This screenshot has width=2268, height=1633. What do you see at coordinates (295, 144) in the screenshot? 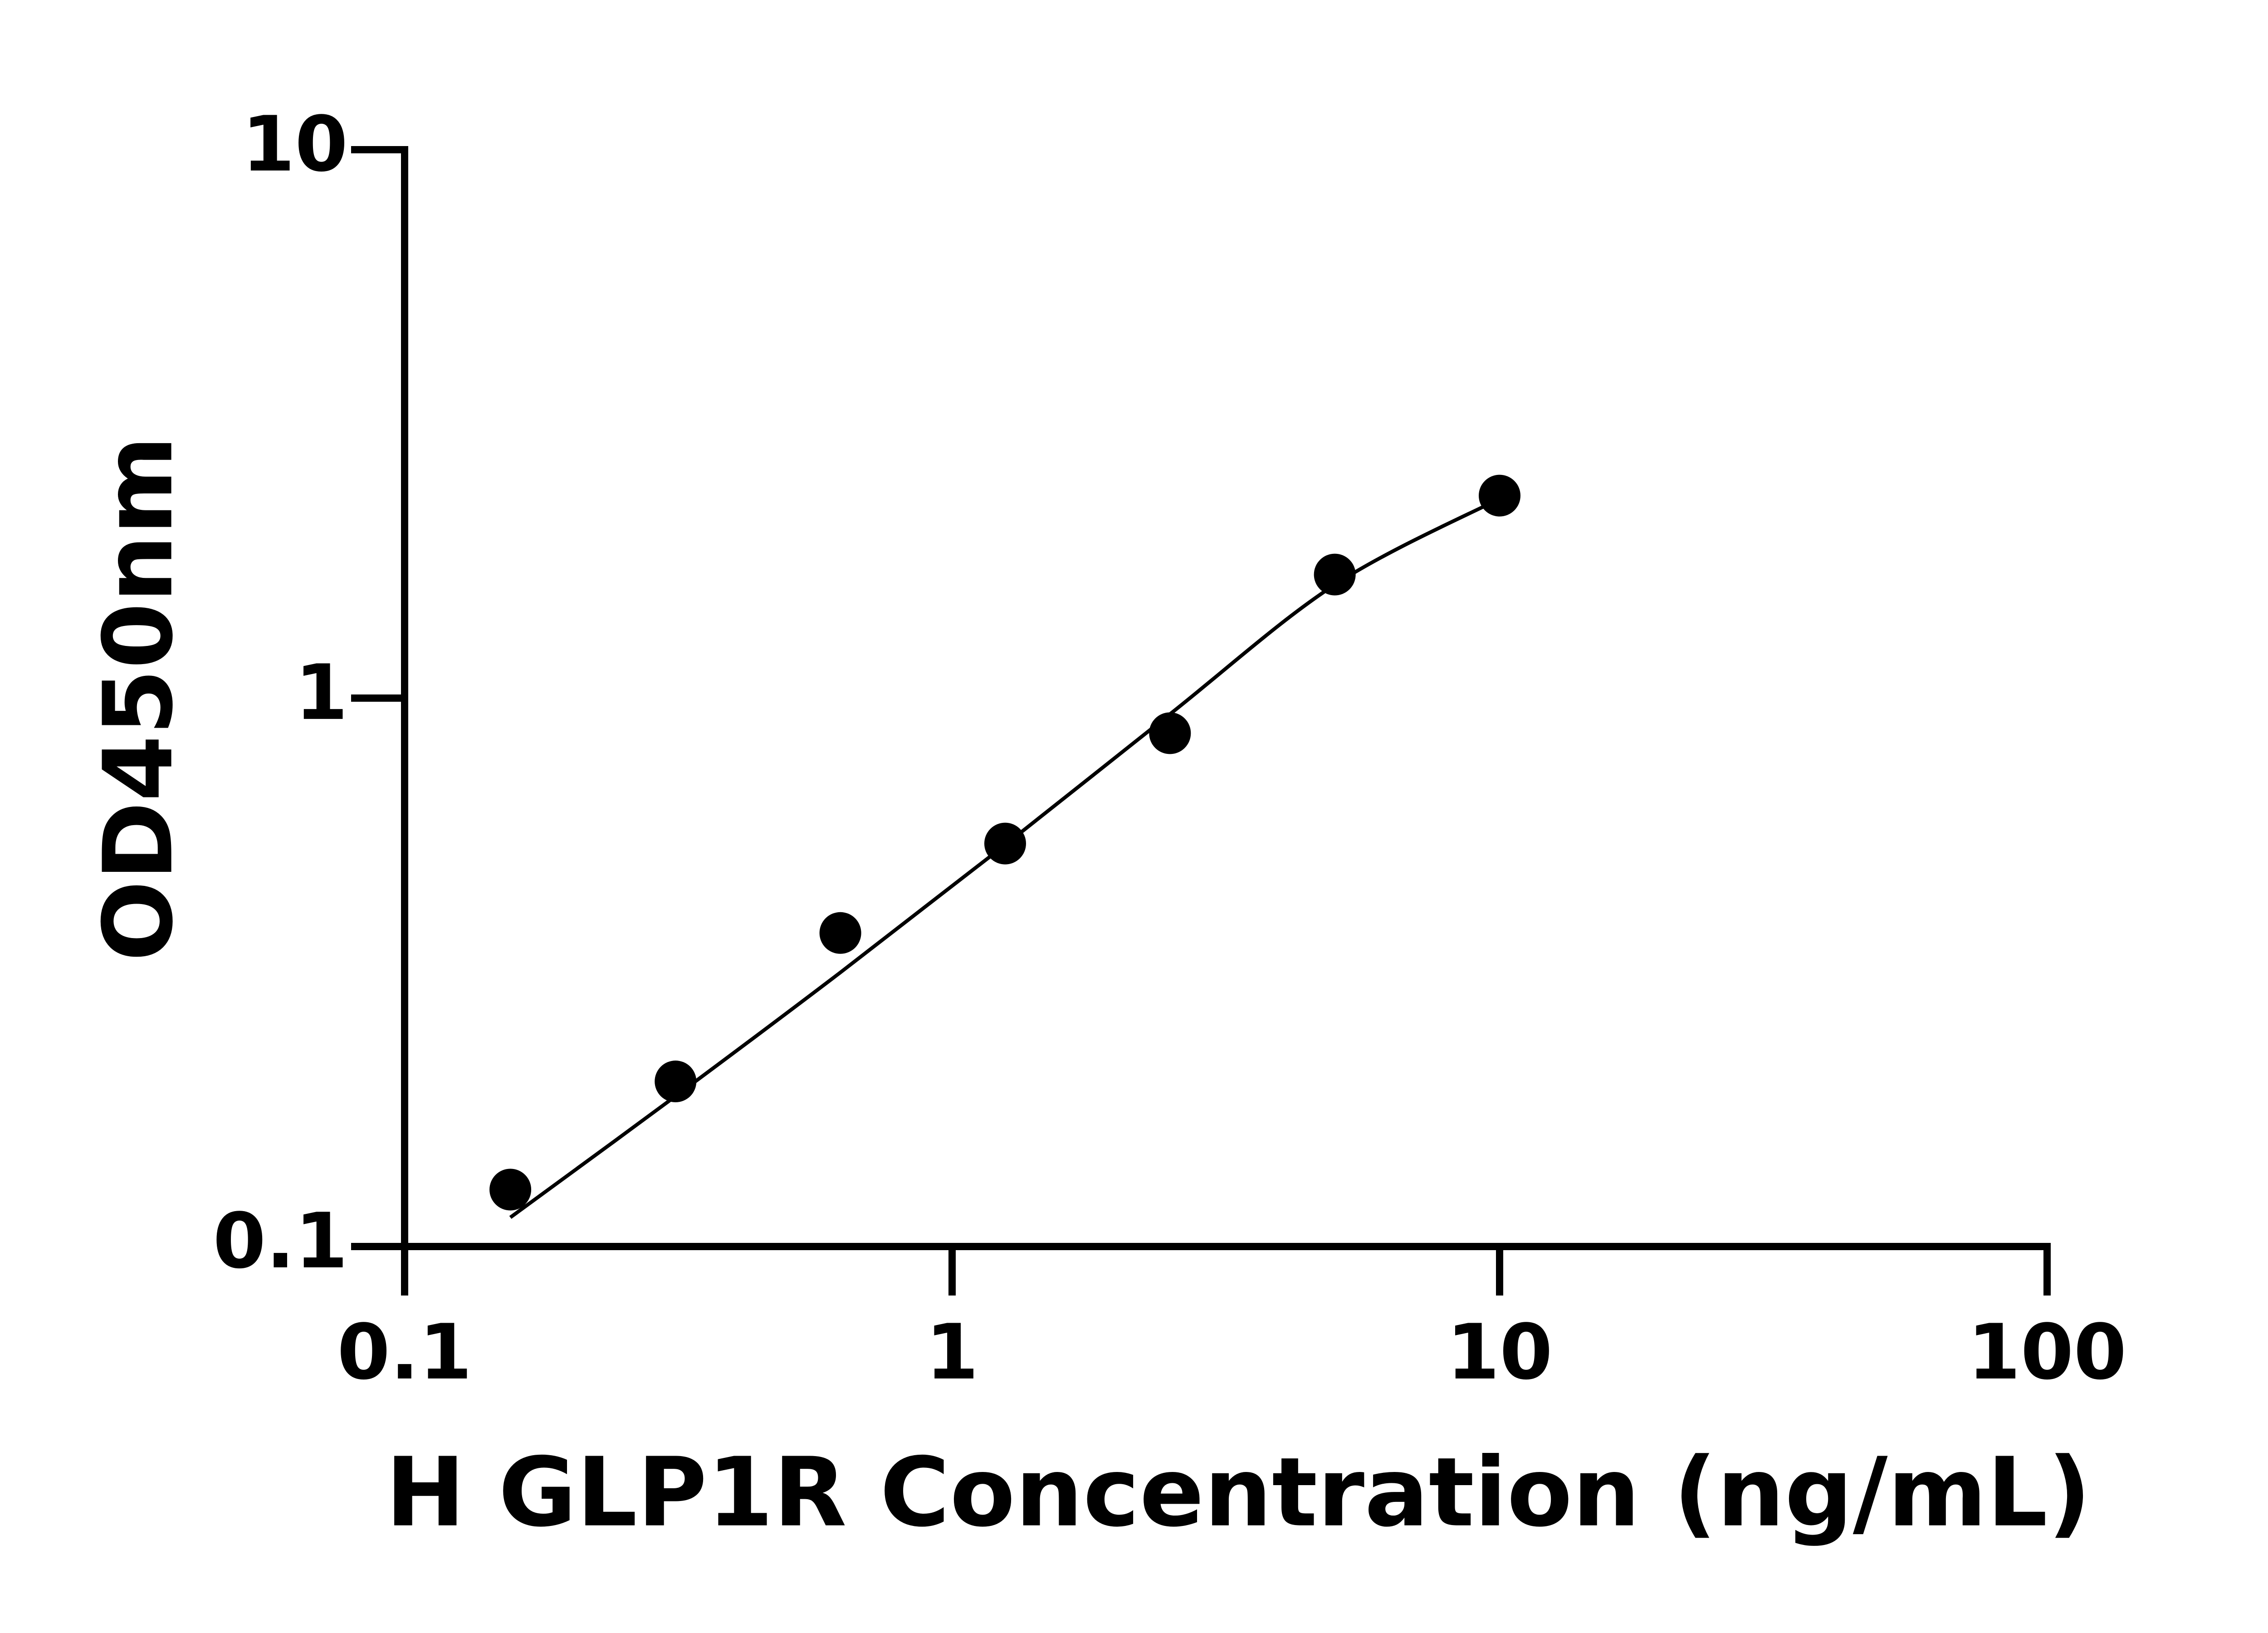
I see `y-tick-label: 10` at bounding box center [295, 144].